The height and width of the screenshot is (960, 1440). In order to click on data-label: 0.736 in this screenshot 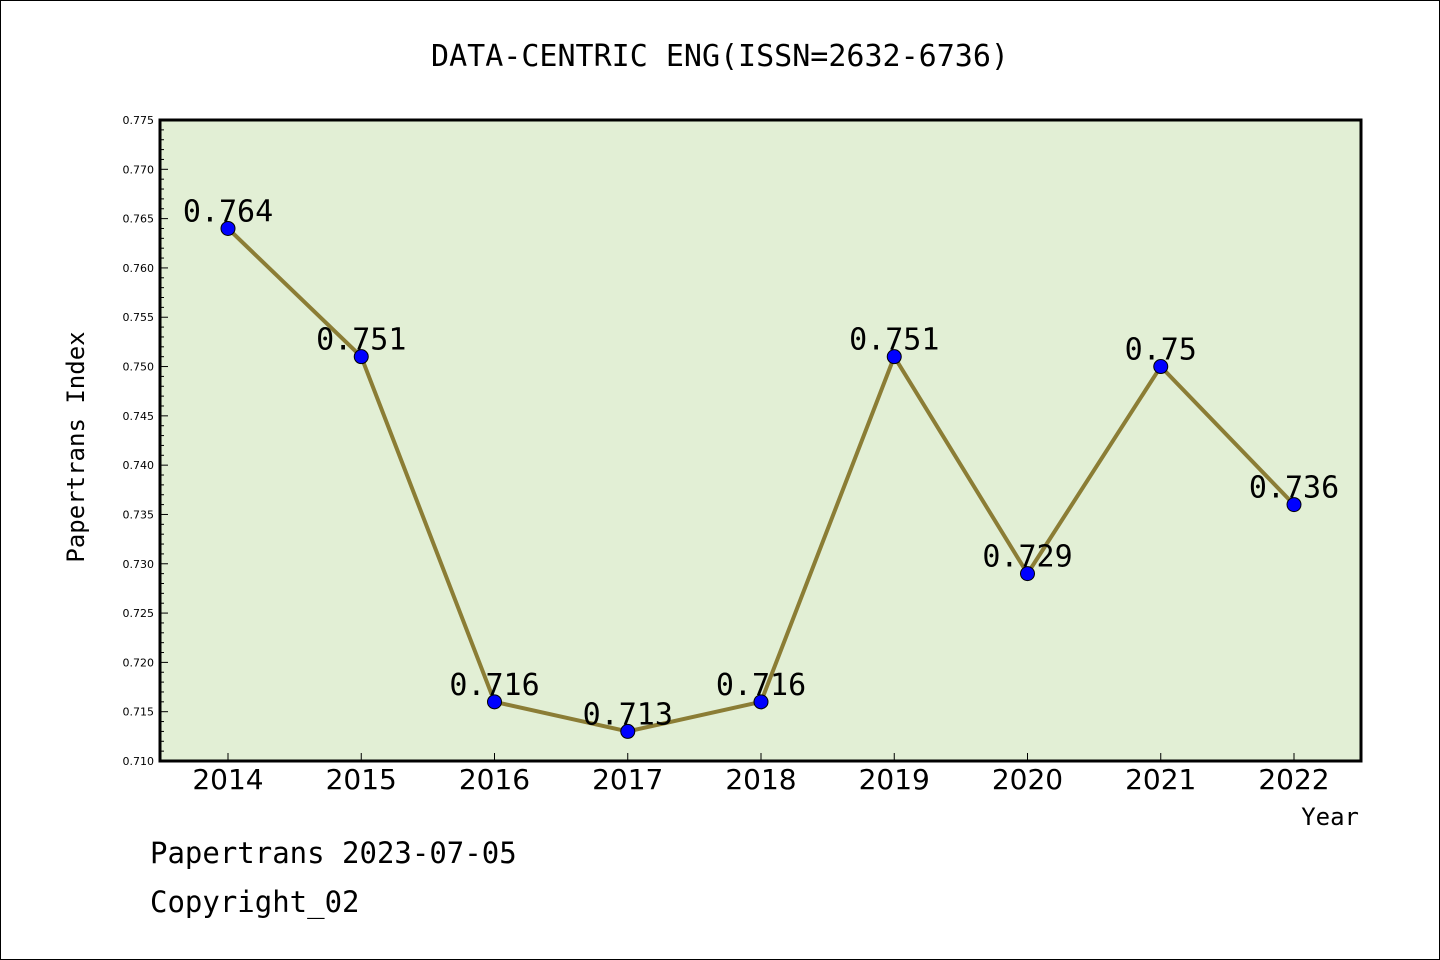, I will do `click(1294, 488)`.